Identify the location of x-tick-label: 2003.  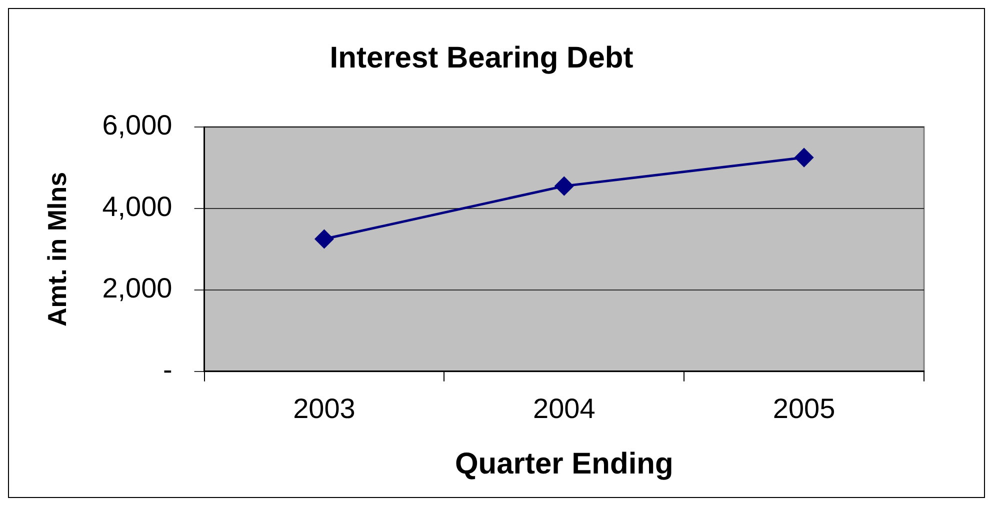
(324, 408).